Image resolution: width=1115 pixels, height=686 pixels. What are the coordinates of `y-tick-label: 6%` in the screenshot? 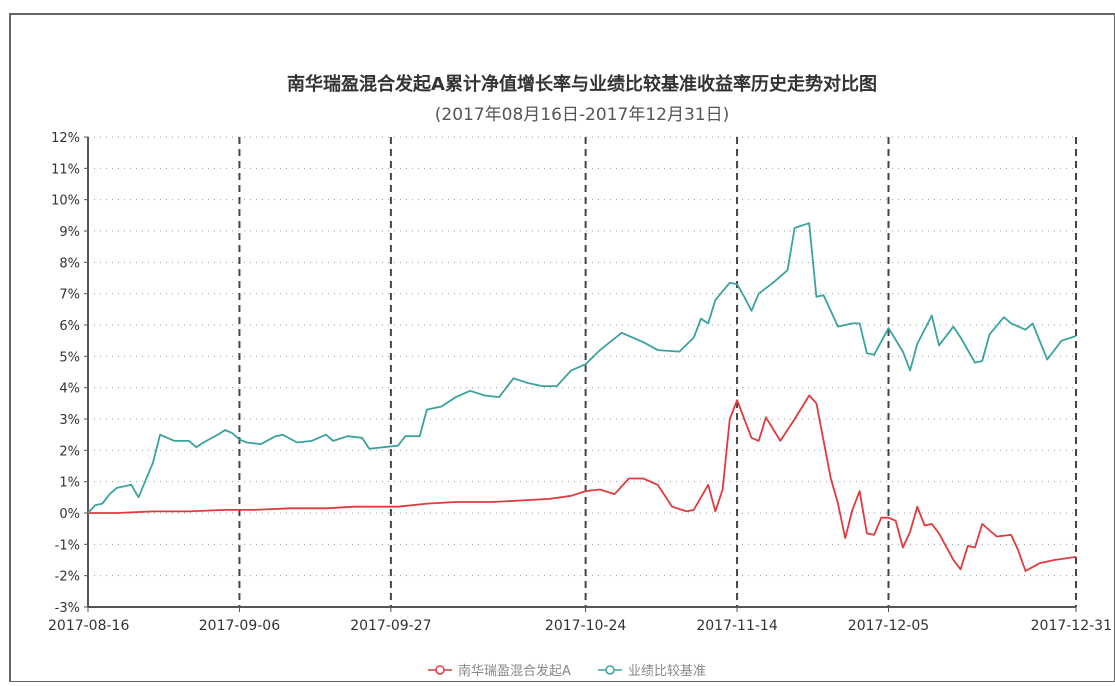 It's located at (69, 326).